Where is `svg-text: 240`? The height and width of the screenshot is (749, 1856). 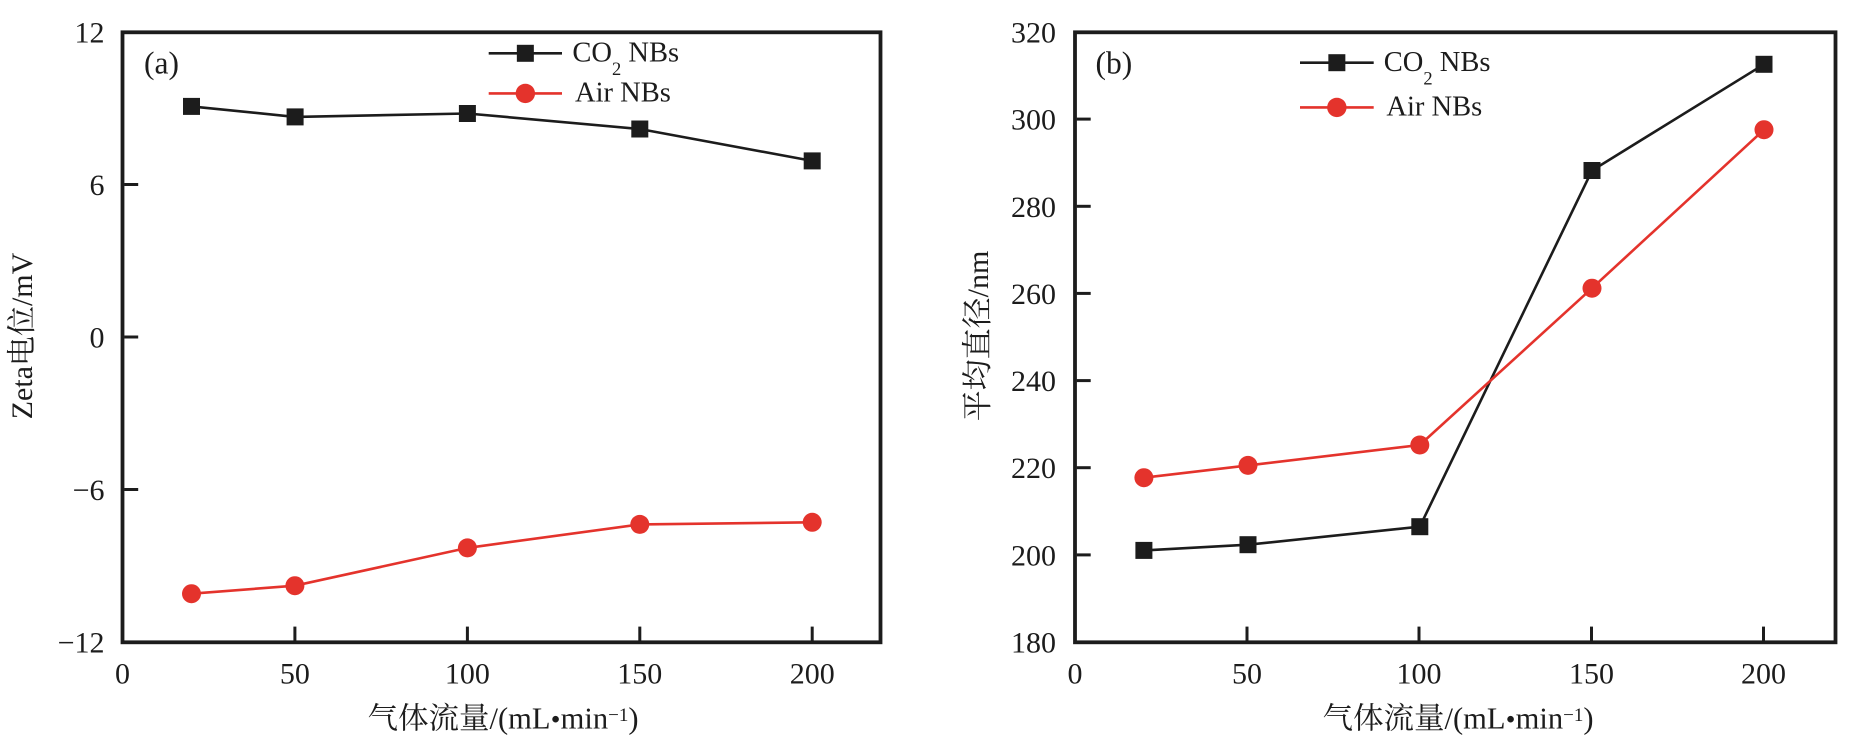
svg-text: 240 is located at coordinates (1033, 381).